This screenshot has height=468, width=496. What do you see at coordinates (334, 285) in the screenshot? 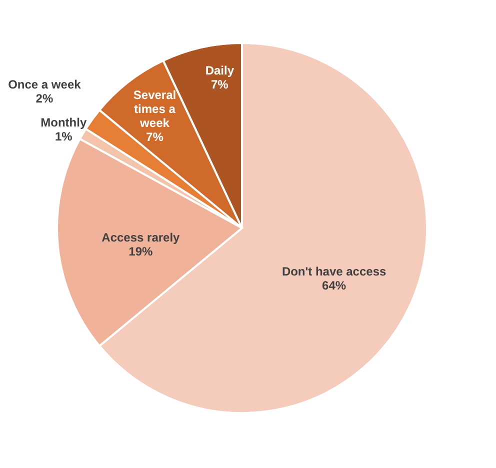
I see `data-label: 64%` at bounding box center [334, 285].